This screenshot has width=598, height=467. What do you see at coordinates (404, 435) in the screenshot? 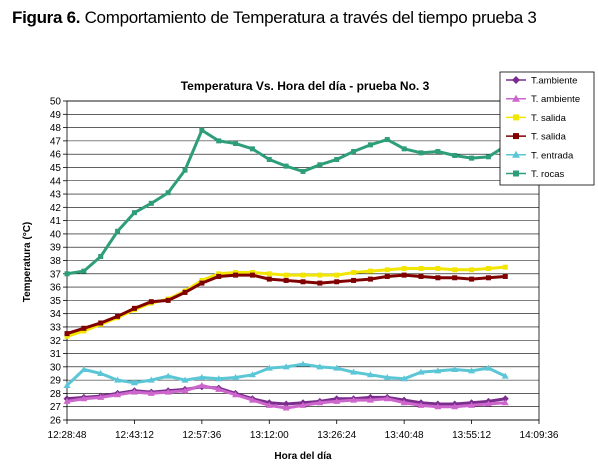
I see `x-tick-label: 13:40:48` at bounding box center [404, 435].